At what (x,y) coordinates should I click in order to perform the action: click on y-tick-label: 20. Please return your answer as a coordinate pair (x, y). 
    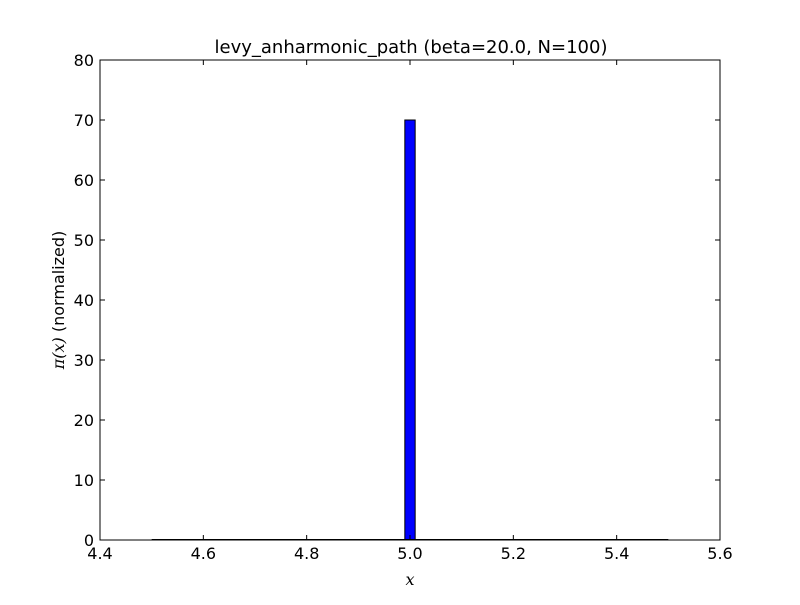
    Looking at the image, I should click on (84, 420).